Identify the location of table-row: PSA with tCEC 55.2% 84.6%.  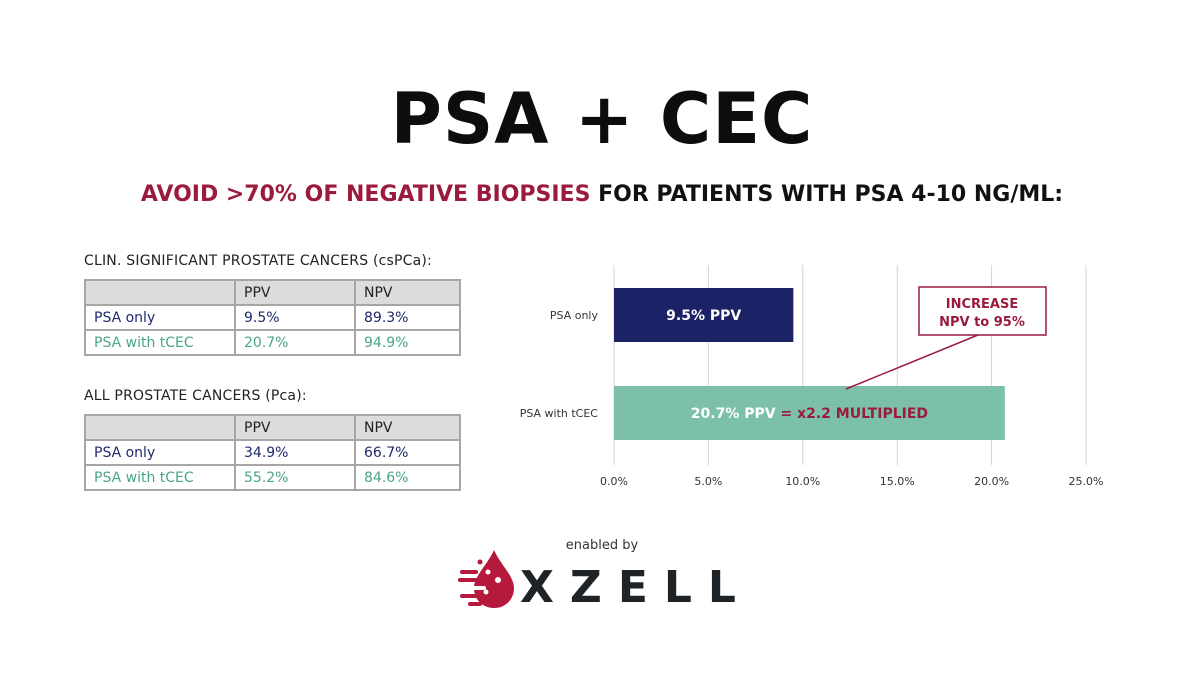
(272, 477).